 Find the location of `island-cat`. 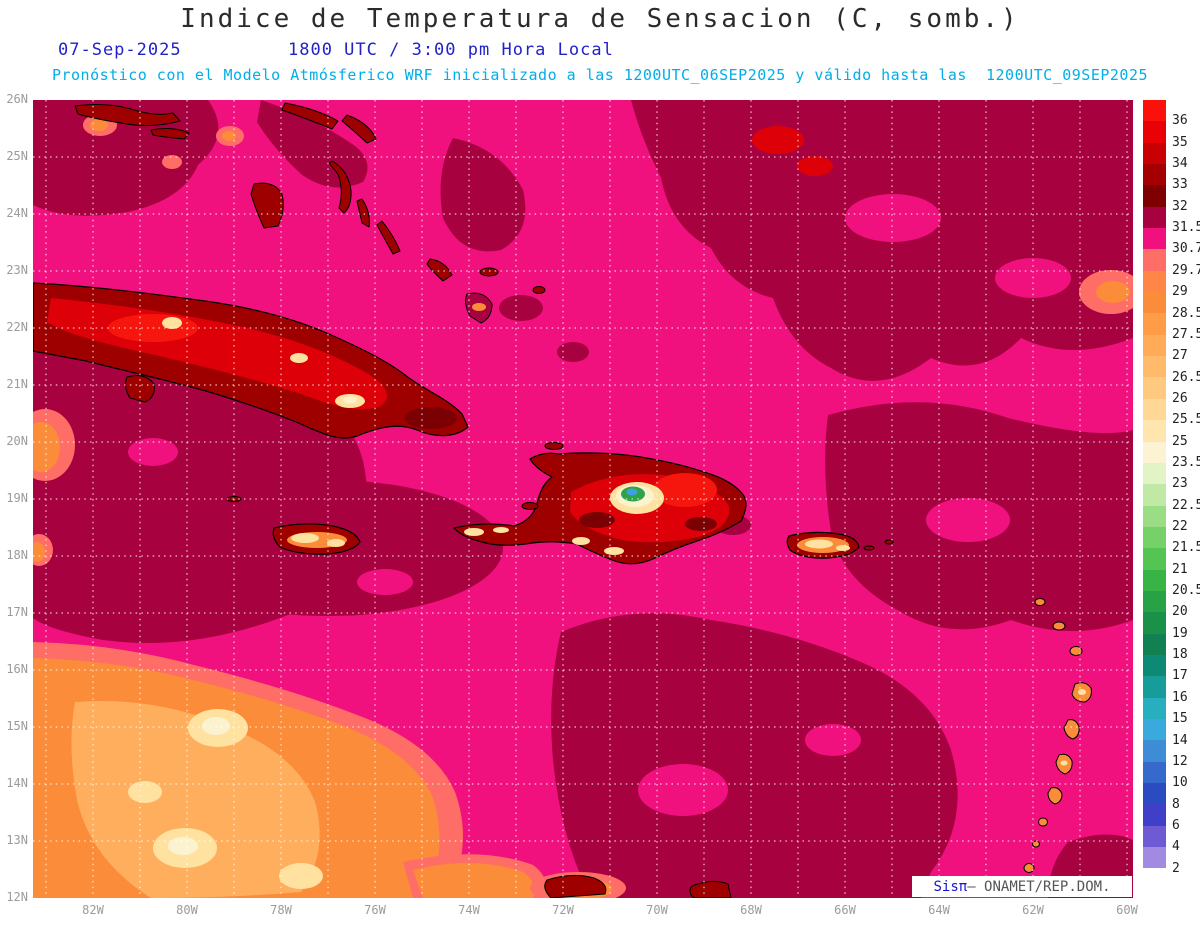

island-cat is located at coordinates (363, 213).